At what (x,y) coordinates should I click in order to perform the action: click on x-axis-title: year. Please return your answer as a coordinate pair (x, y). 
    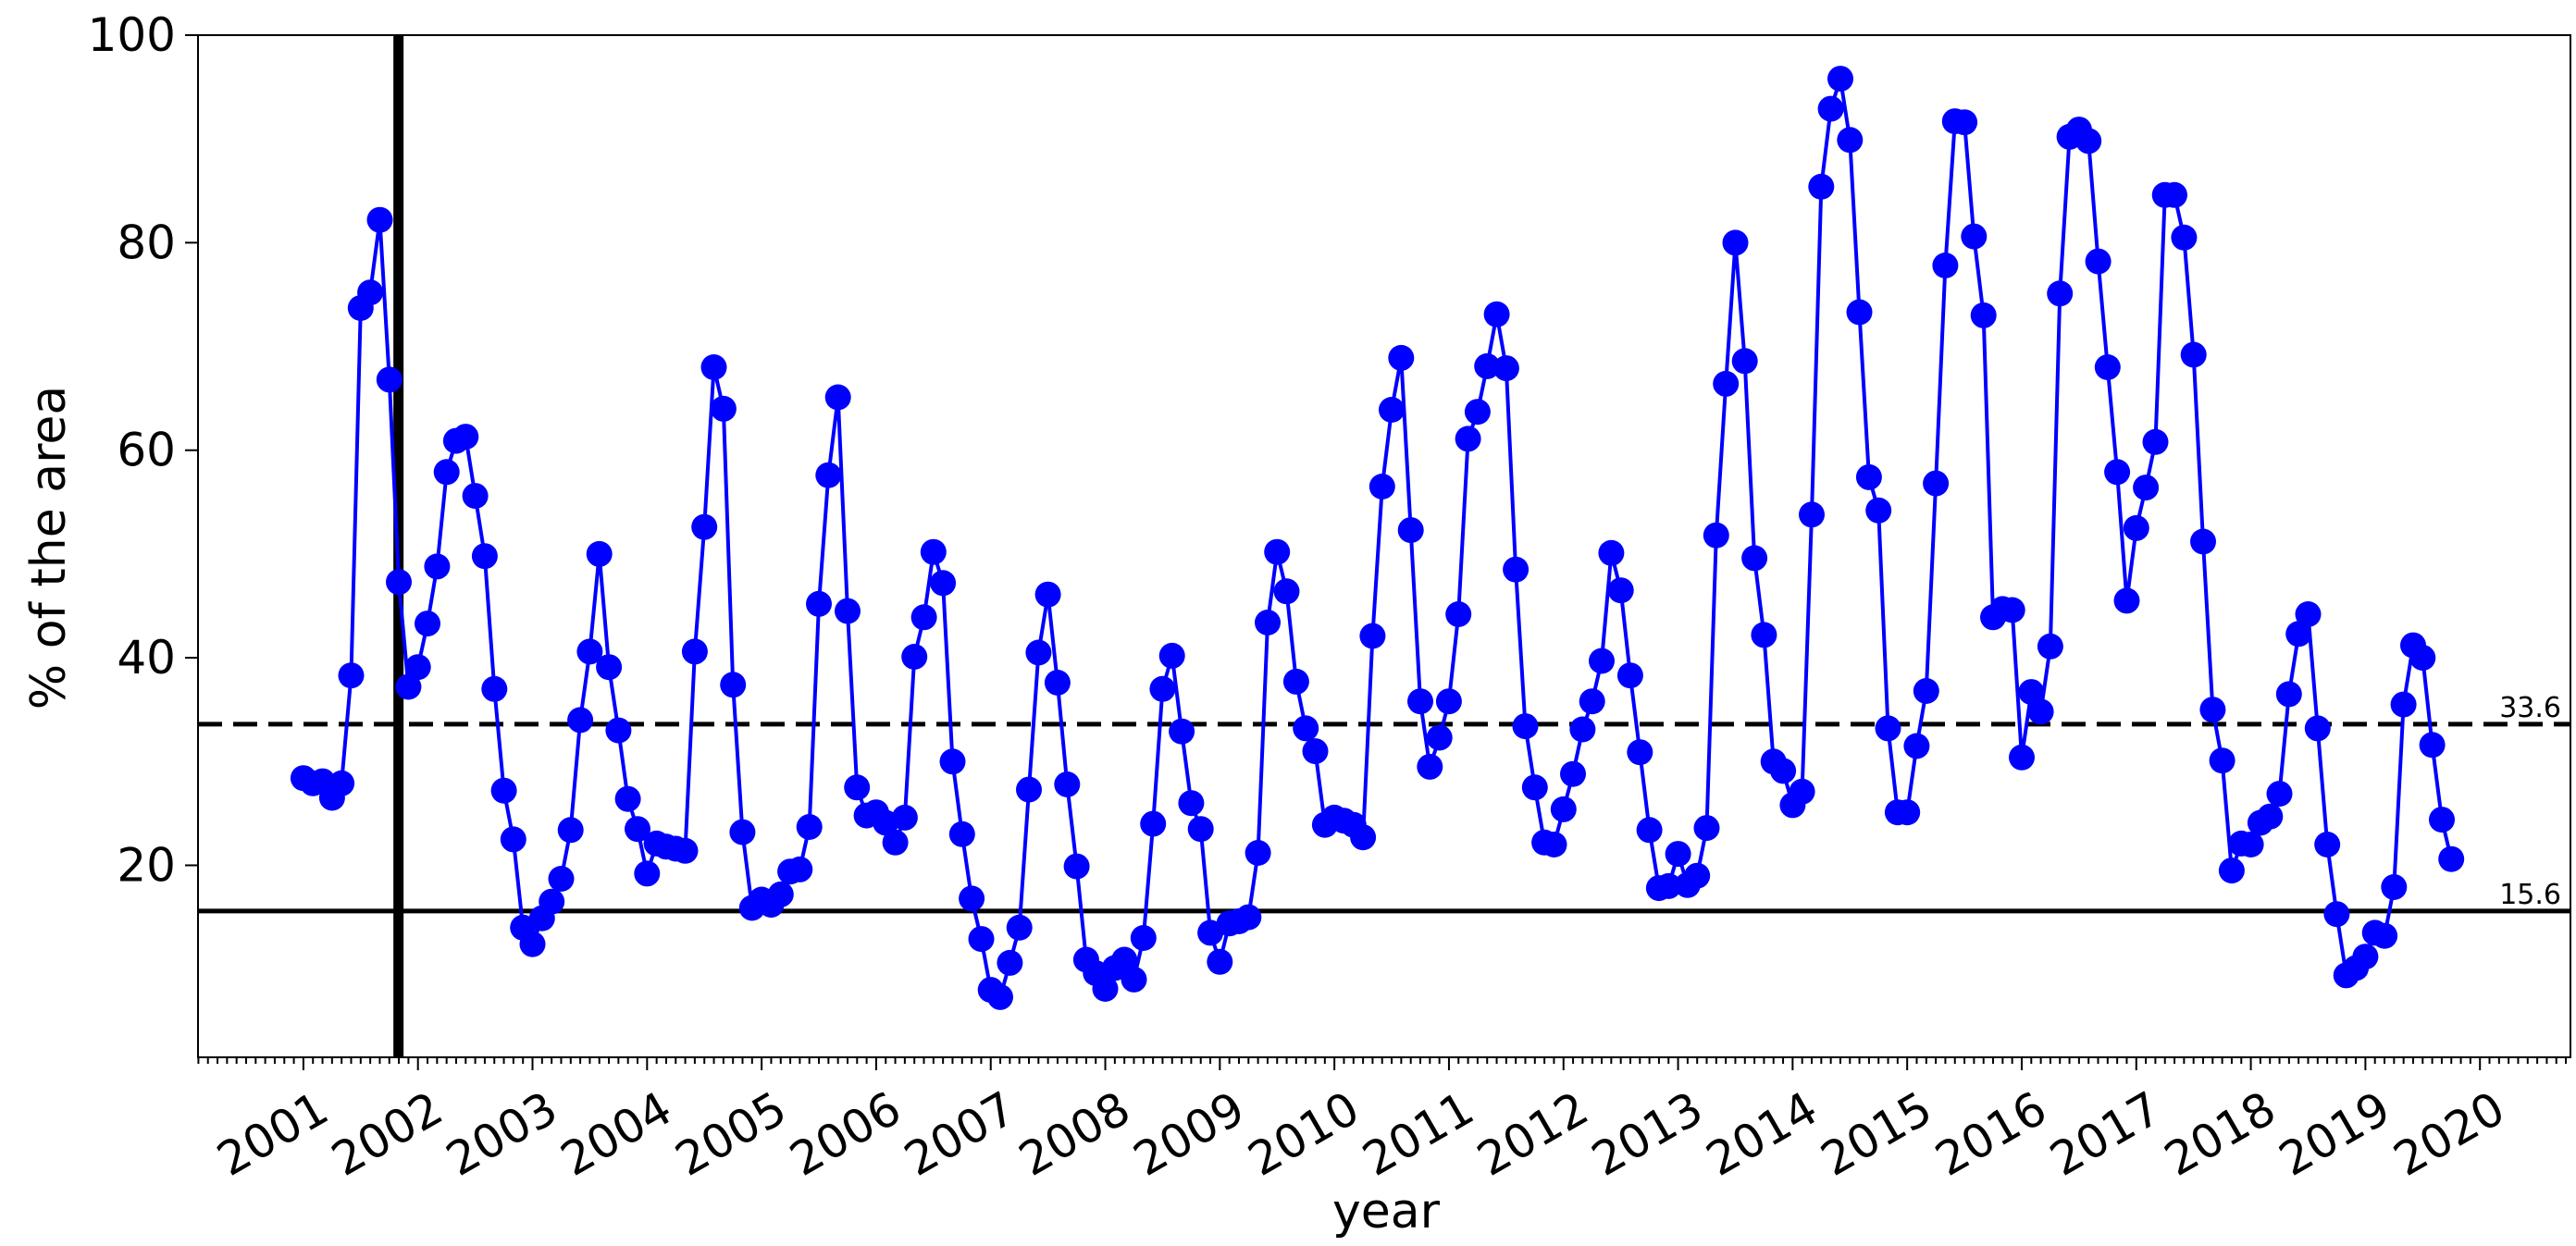
    Looking at the image, I should click on (1386, 1212).